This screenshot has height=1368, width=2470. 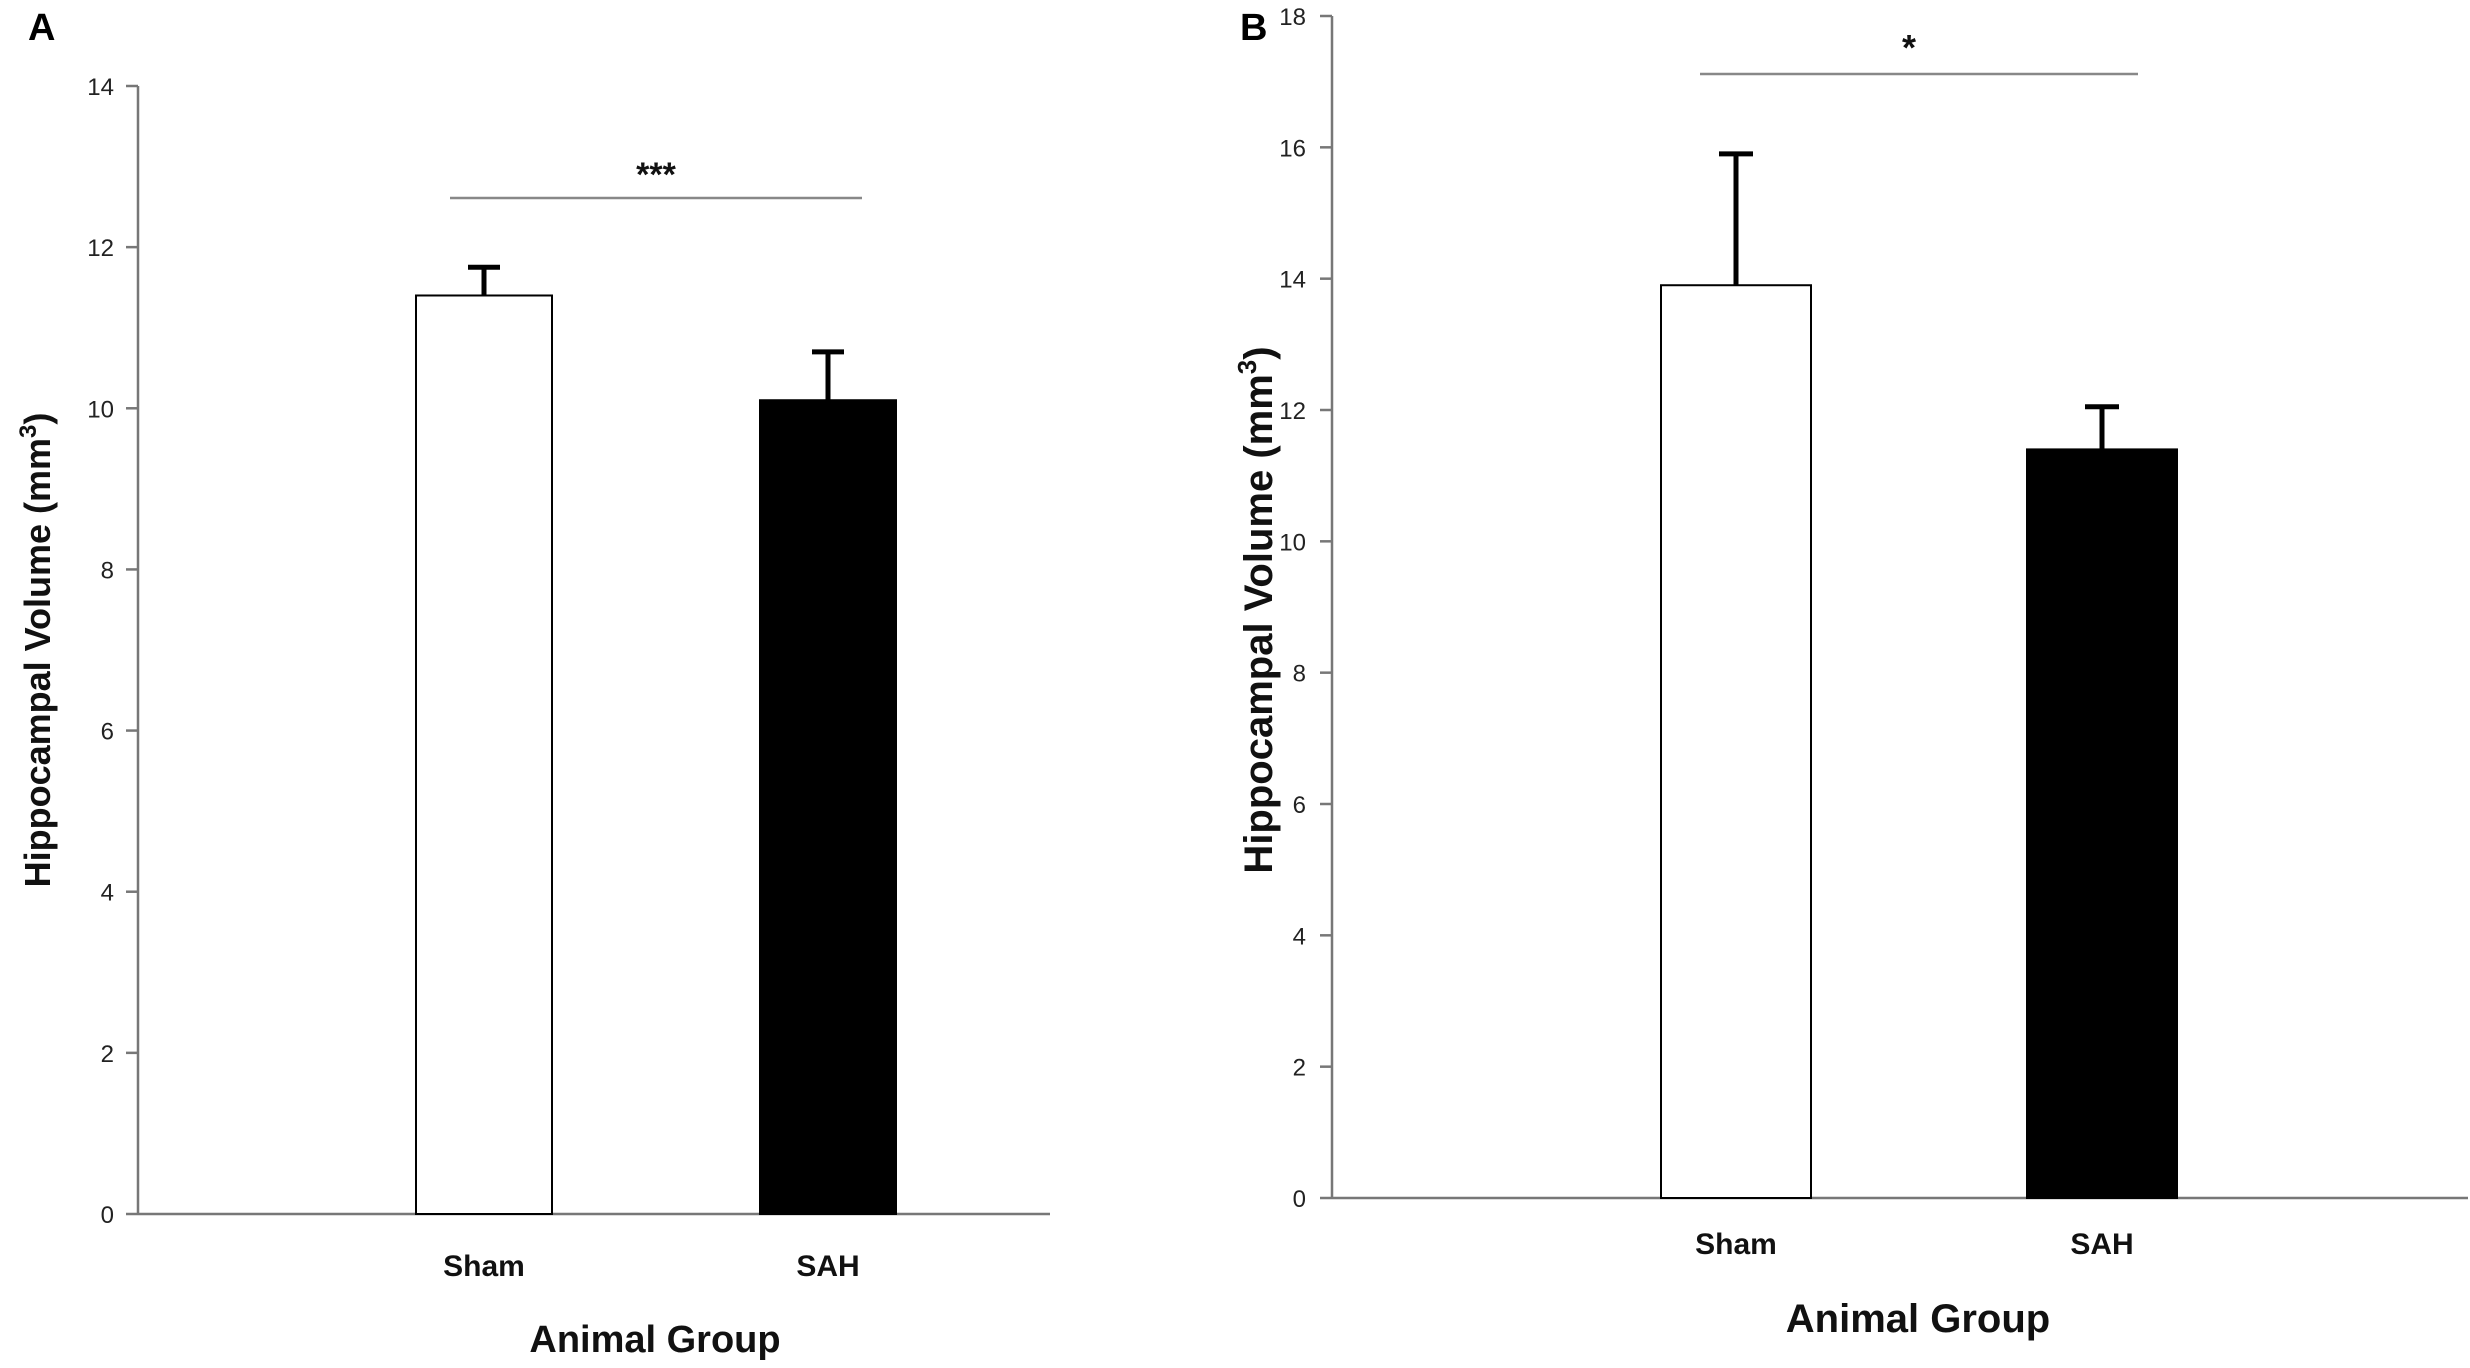 What do you see at coordinates (1299, 1068) in the screenshot?
I see `panel-b-y-tick-label: 2` at bounding box center [1299, 1068].